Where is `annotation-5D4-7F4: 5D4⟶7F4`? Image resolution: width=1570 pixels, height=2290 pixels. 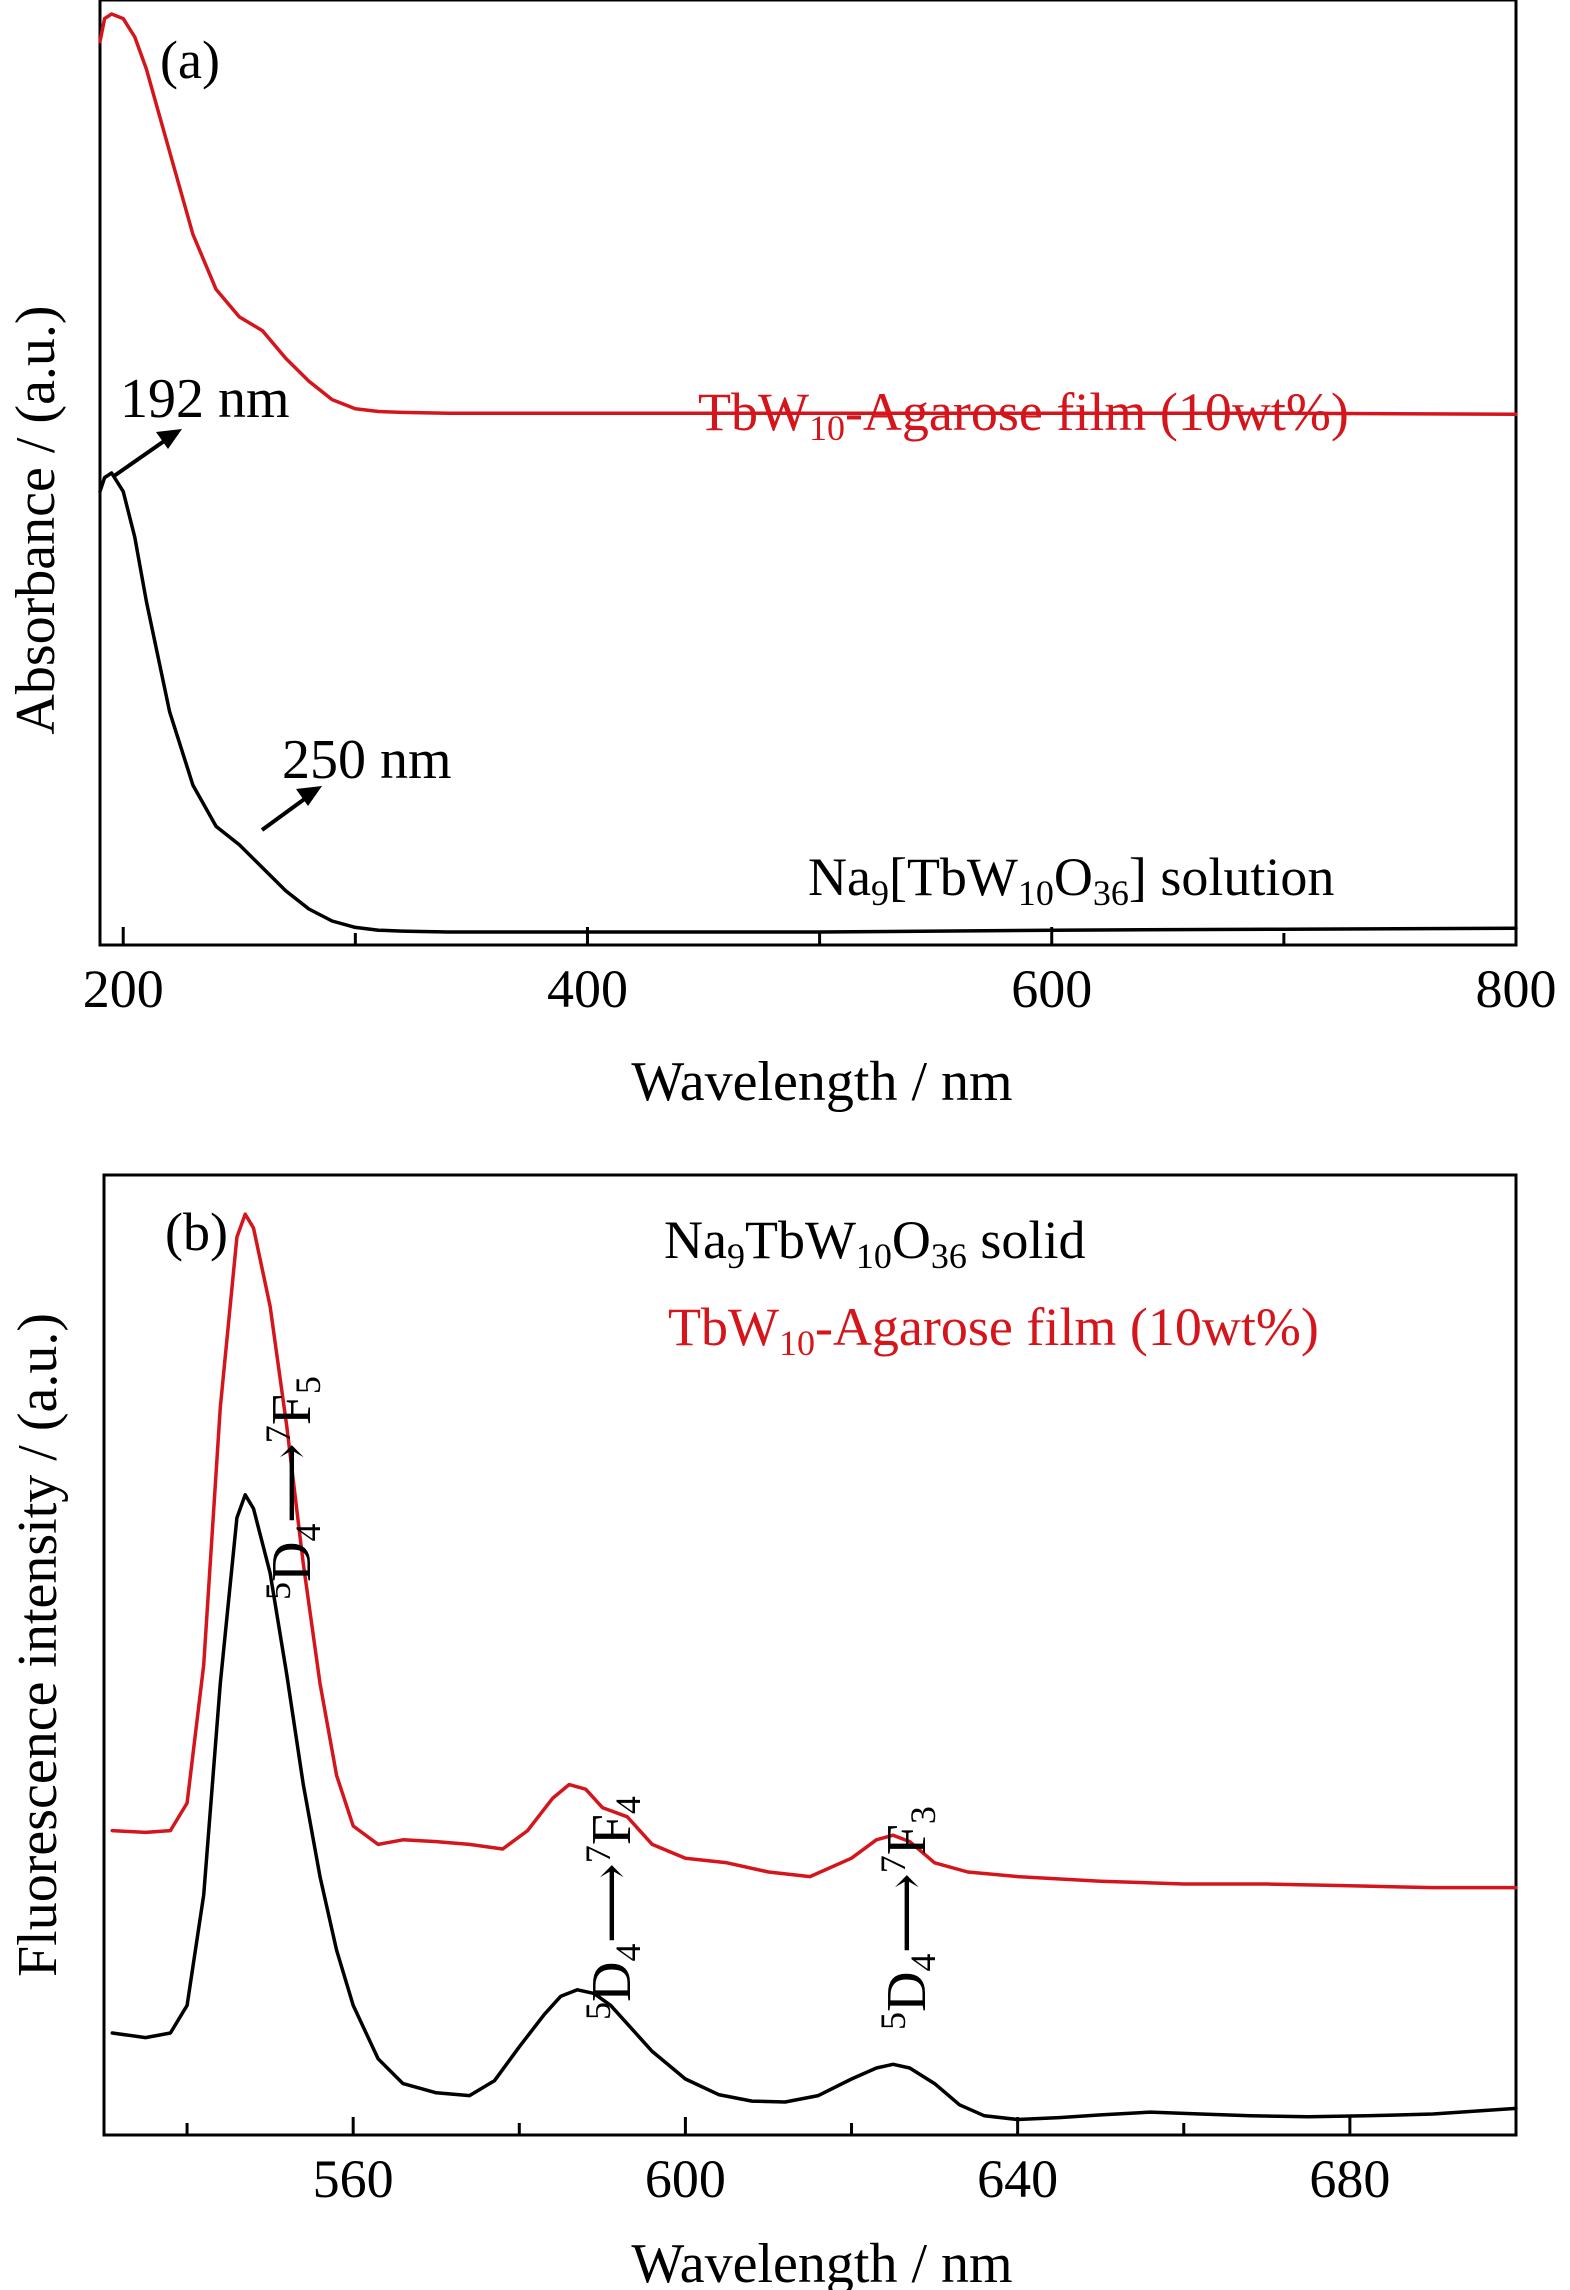
annotation-5D4-7F4: 5D4⟶7F4 is located at coordinates (613, 1908).